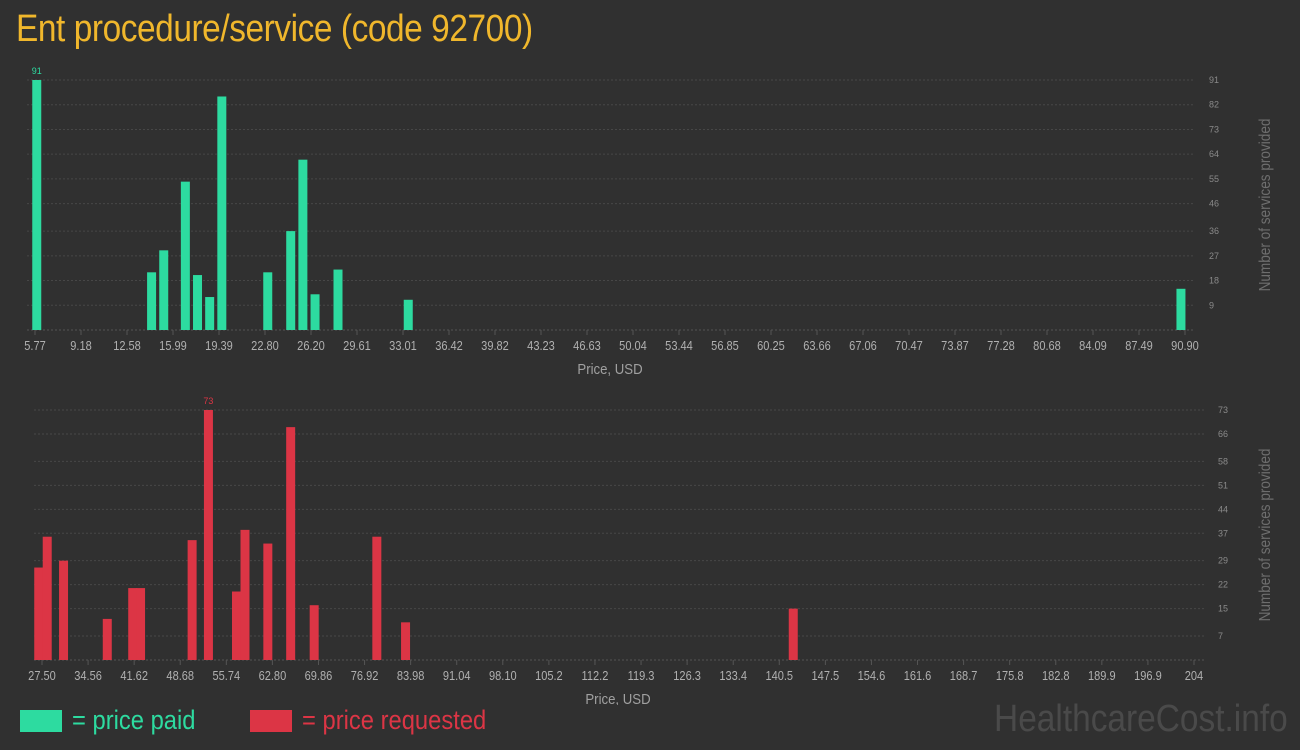 This screenshot has width=1300, height=750. What do you see at coordinates (1214, 281) in the screenshot?
I see `paid-y-tick-label: 18` at bounding box center [1214, 281].